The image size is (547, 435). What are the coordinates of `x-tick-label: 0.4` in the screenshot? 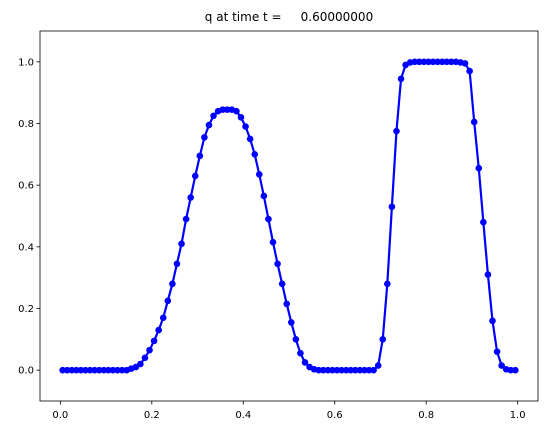 It's located at (243, 415).